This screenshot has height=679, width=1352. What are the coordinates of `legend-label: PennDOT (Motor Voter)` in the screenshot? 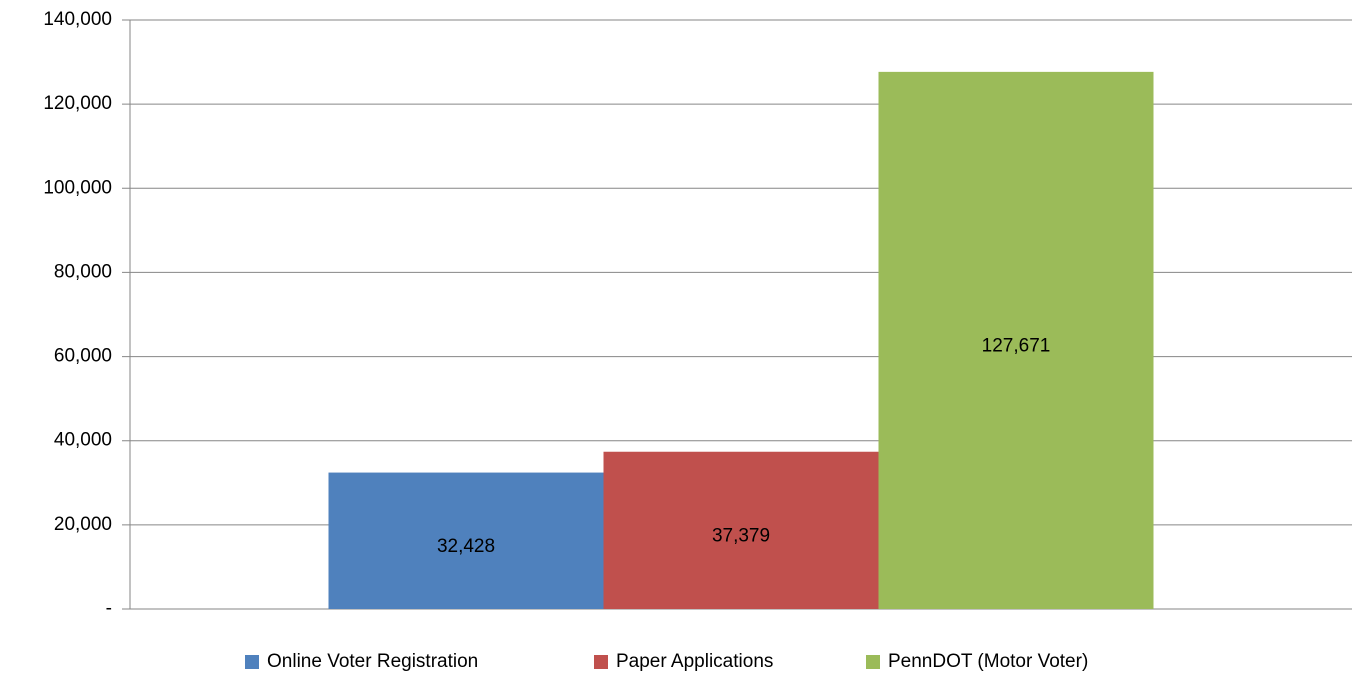 It's located at (988, 661).